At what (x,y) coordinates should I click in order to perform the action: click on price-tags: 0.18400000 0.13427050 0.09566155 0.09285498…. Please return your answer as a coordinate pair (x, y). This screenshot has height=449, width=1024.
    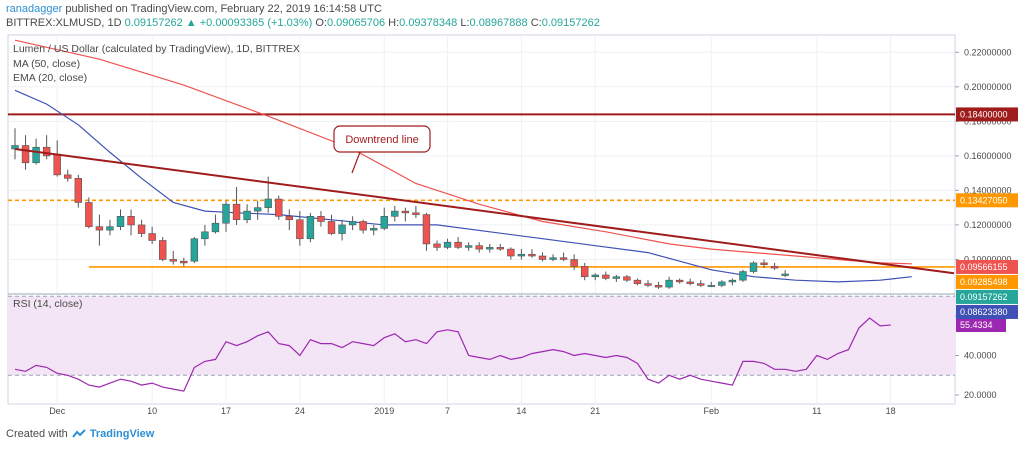
    Looking at the image, I should click on (987, 213).